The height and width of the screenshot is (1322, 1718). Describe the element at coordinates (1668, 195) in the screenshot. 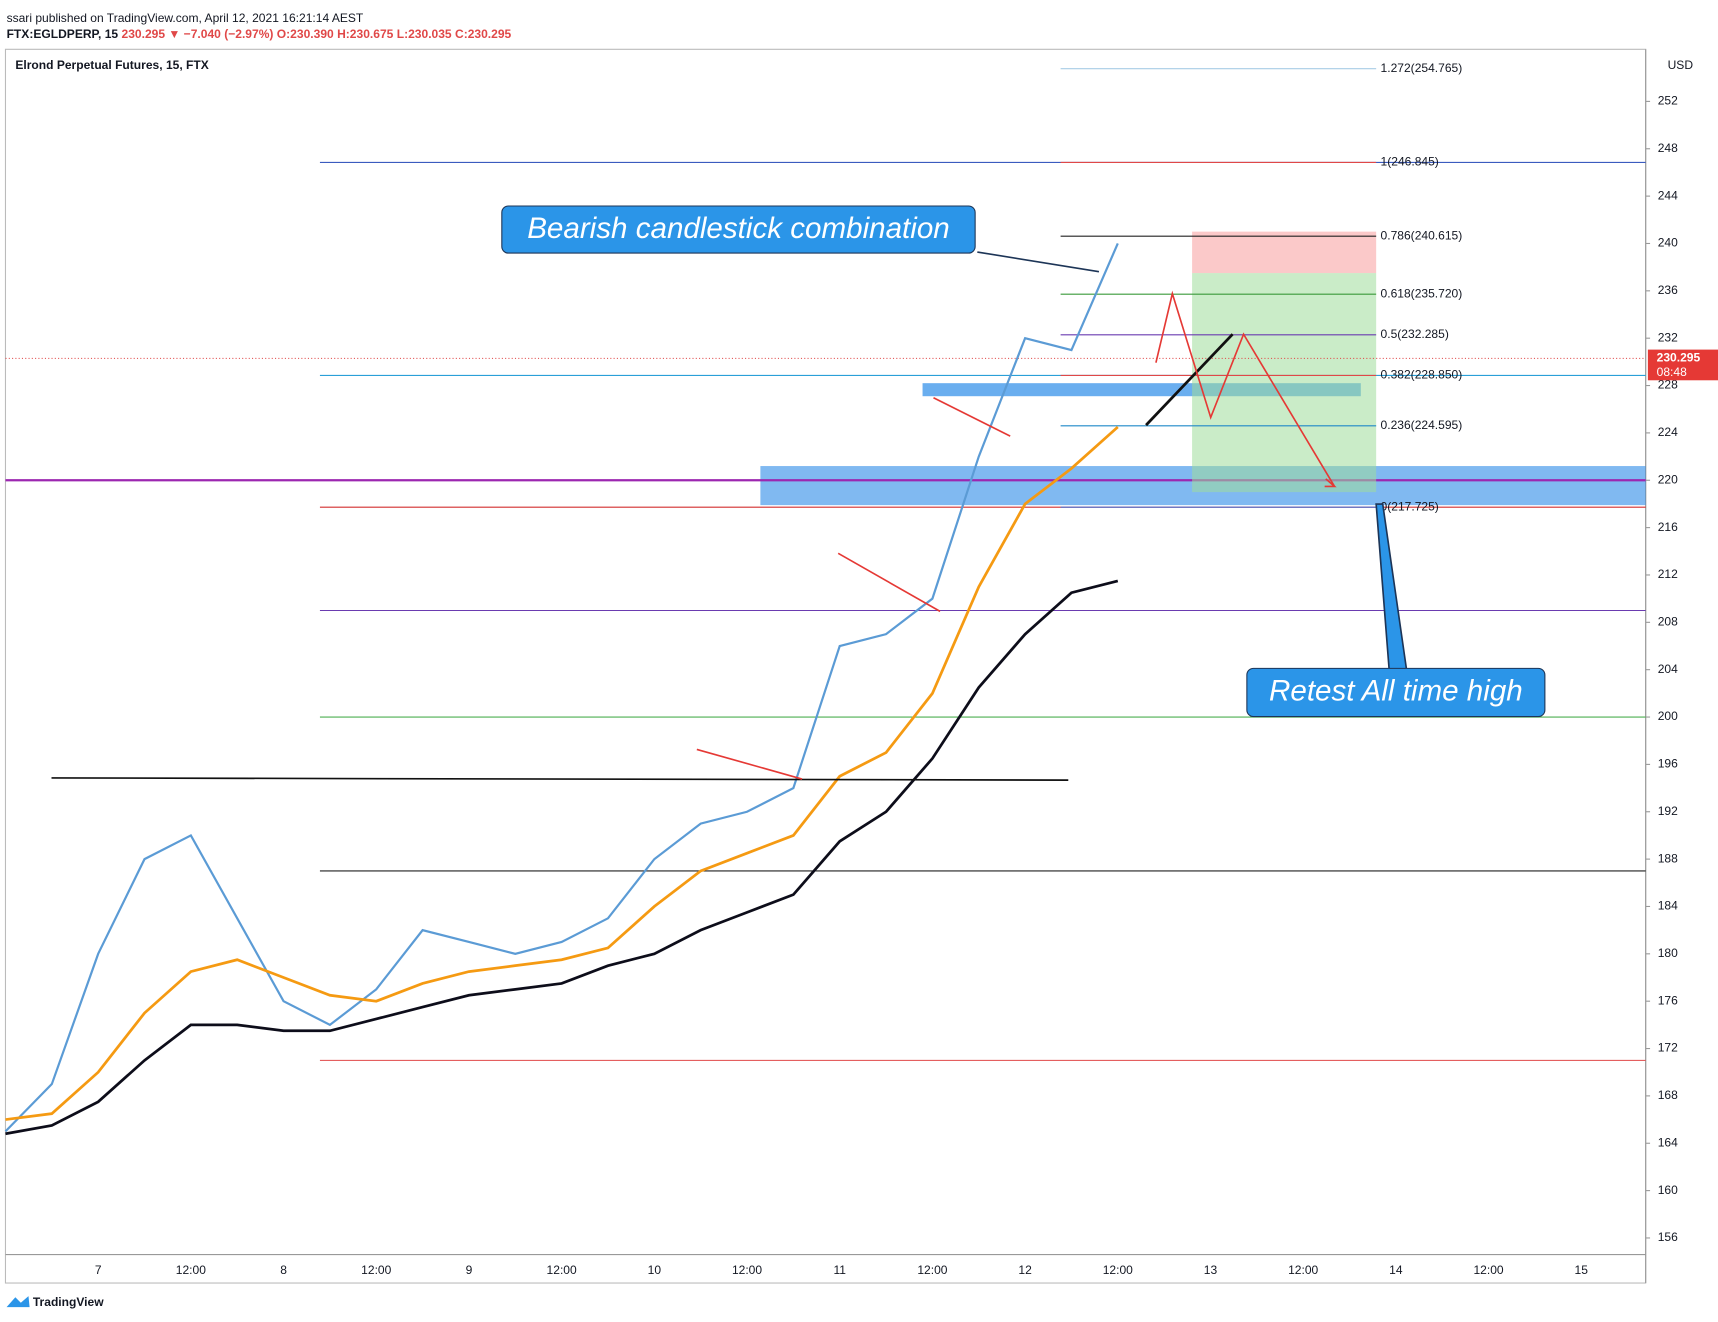

I see `y-tick-label: 244` at that location.